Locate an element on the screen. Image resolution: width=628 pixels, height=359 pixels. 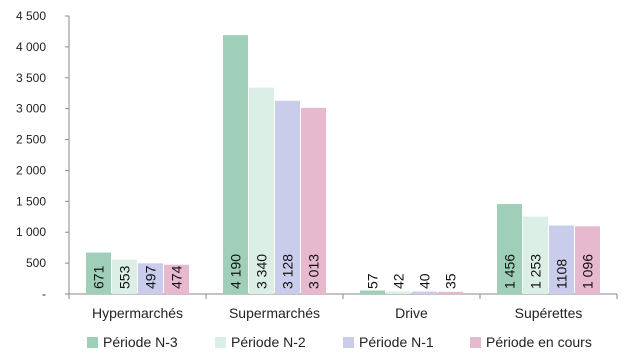
bar-value-label: 1 253 is located at coordinates (536, 271).